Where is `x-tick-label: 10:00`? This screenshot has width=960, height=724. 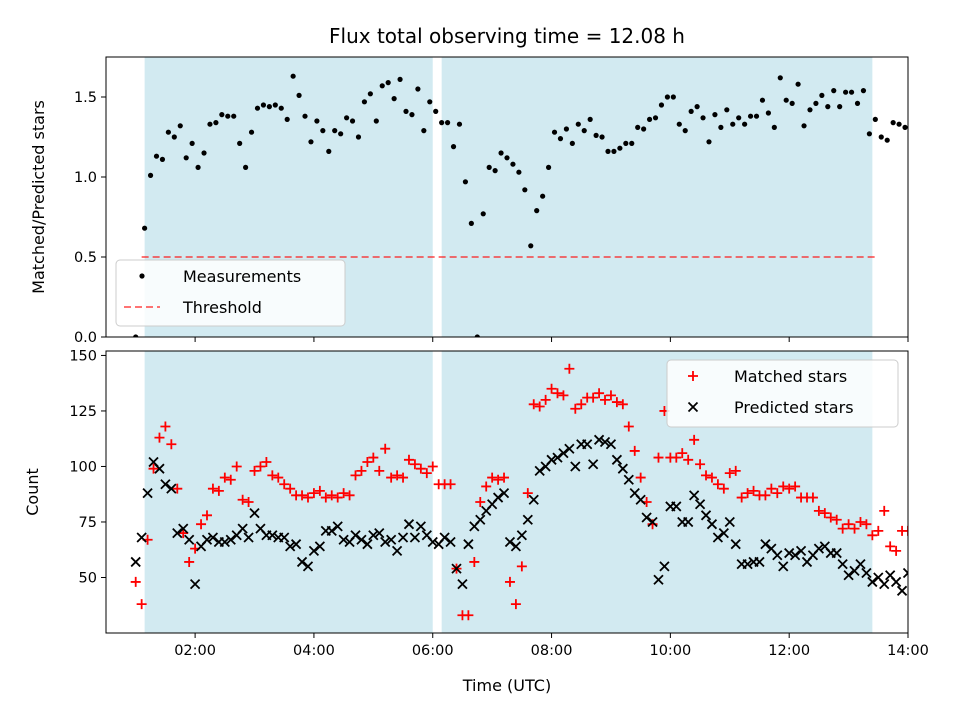 x-tick-label: 10:00 is located at coordinates (670, 651).